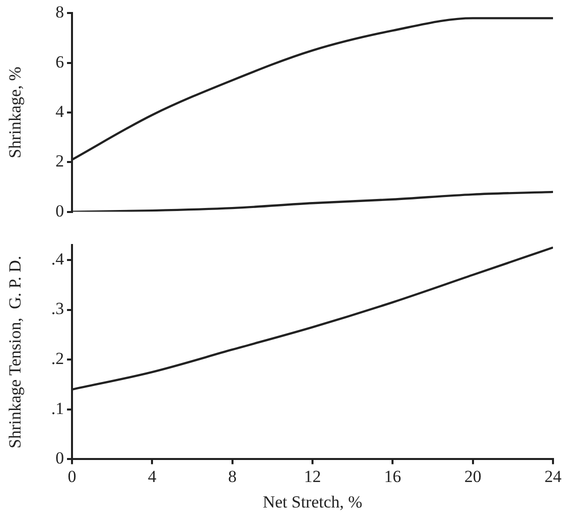 The width and height of the screenshot is (569, 519). I want to click on x-axis-title: Net Stretch, %, so click(312, 502).